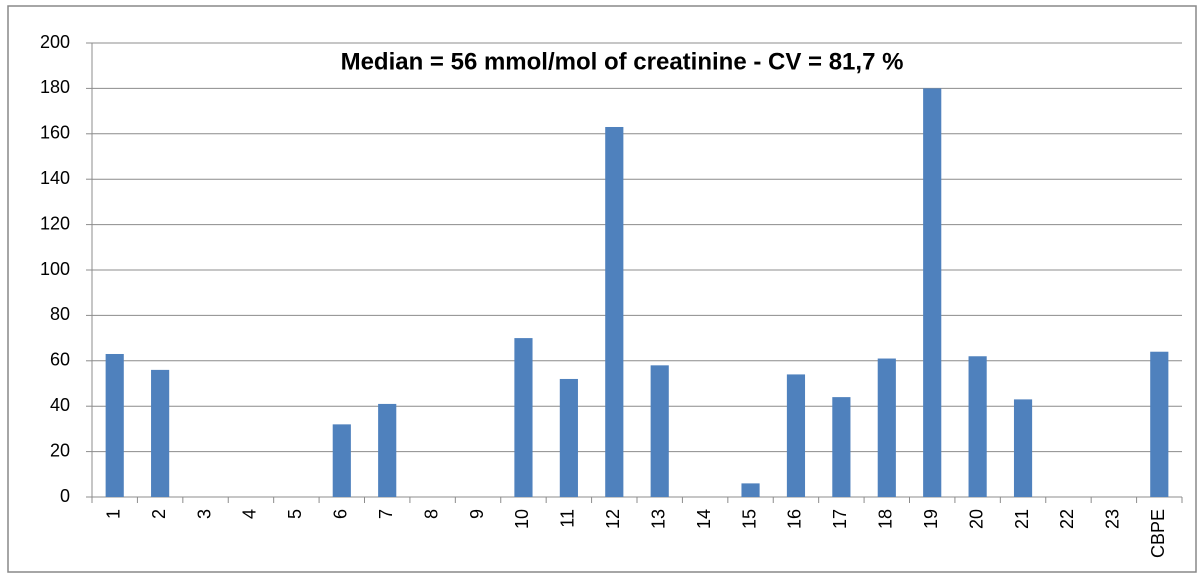  What do you see at coordinates (60, 405) in the screenshot?
I see `y-tick-label: 40` at bounding box center [60, 405].